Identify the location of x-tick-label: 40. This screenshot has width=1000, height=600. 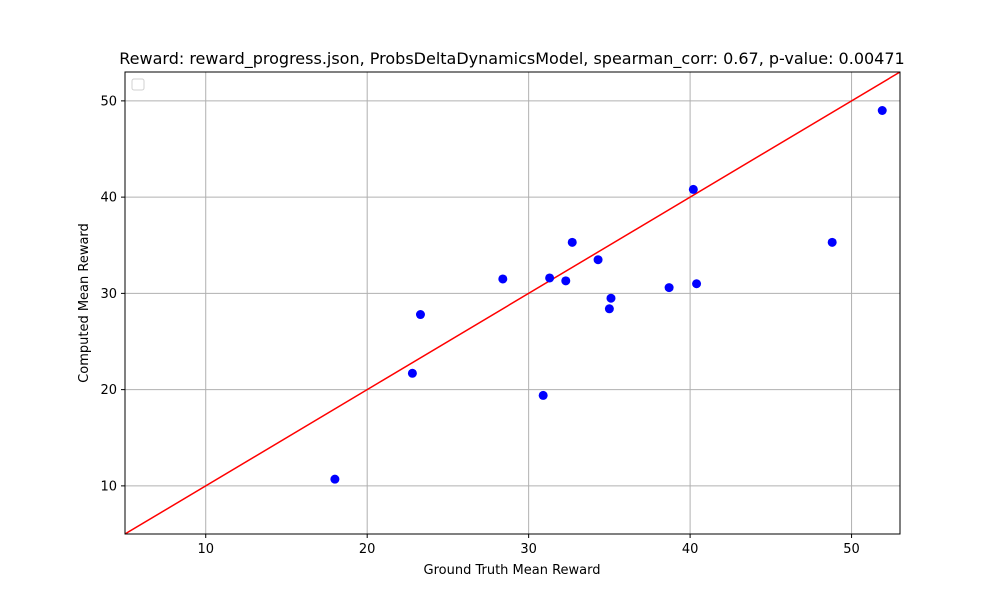
(690, 549).